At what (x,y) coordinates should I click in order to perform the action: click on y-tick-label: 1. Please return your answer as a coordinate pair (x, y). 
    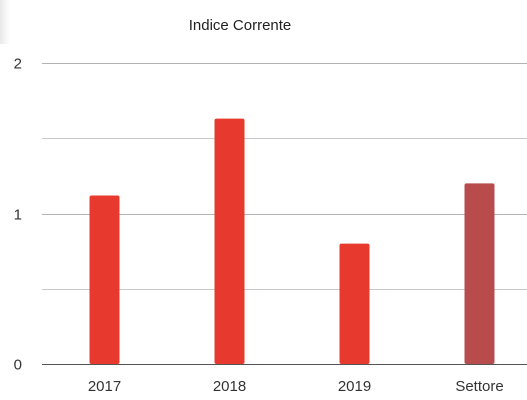
    Looking at the image, I should click on (18, 215).